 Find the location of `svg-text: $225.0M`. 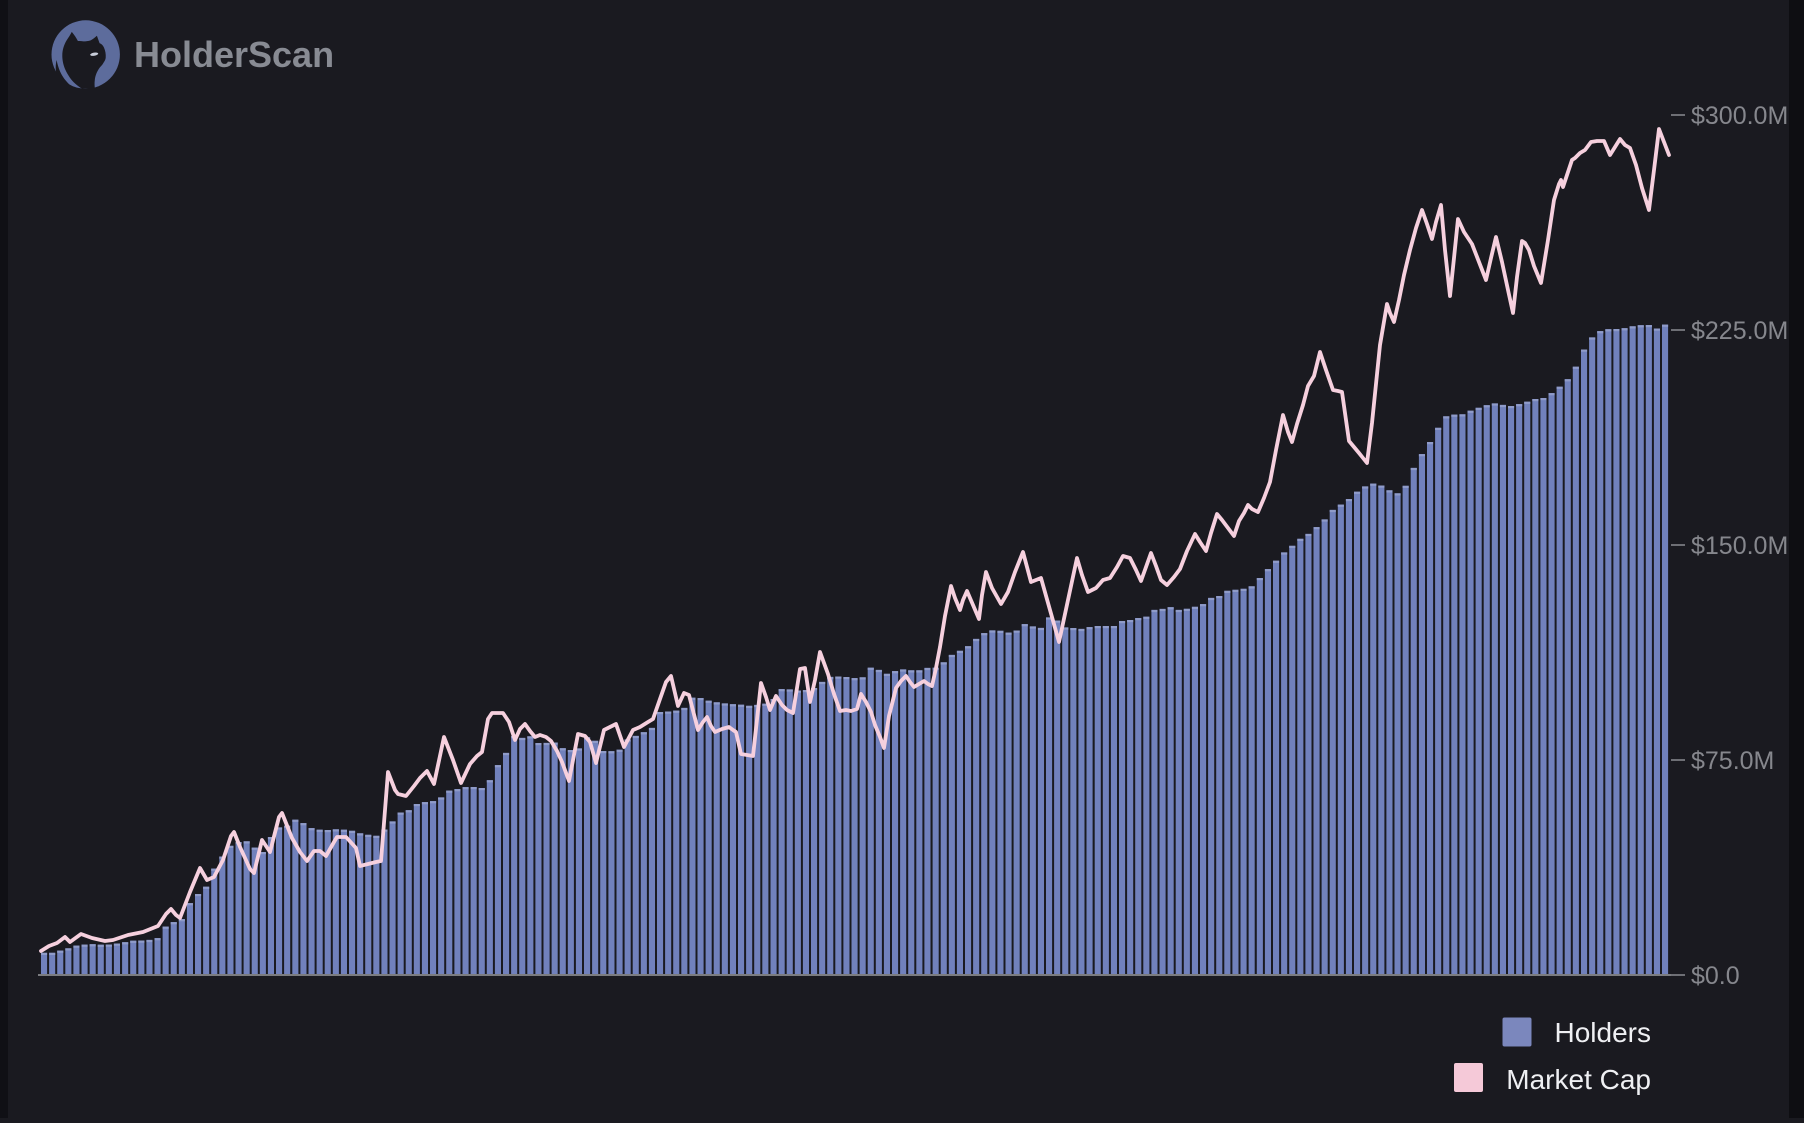

svg-text: $225.0M is located at coordinates (1739, 331).